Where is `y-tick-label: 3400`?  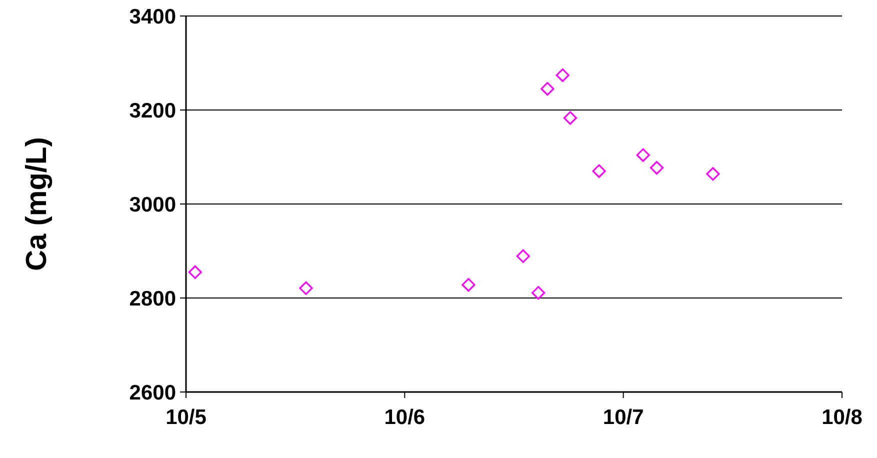 y-tick-label: 3400 is located at coordinates (152, 16).